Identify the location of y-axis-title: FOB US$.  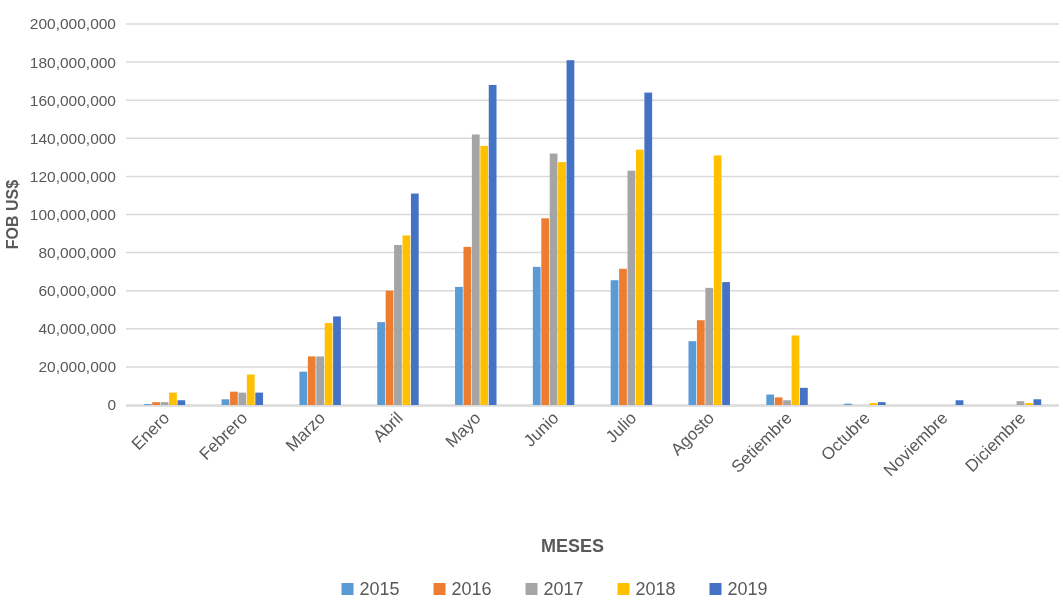
(12, 214).